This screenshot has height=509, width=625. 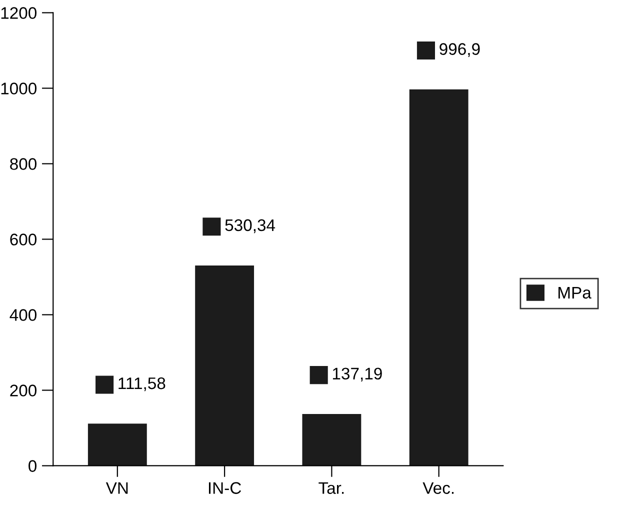 What do you see at coordinates (460, 50) in the screenshot?
I see `data-label: 996,9` at bounding box center [460, 50].